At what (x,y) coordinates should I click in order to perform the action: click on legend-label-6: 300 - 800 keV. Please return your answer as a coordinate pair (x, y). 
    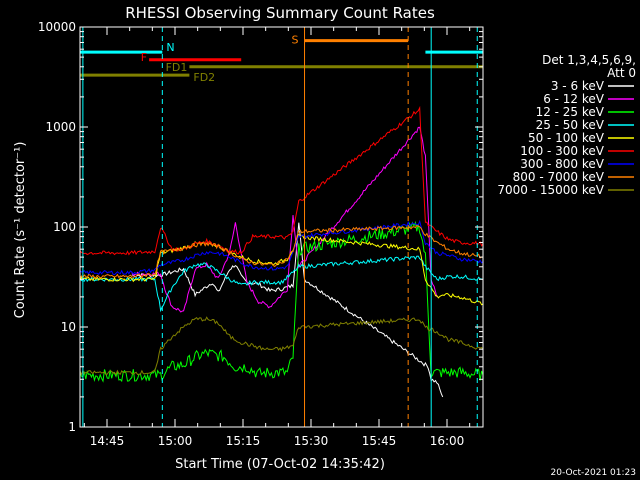
    Looking at the image, I should click on (562, 164).